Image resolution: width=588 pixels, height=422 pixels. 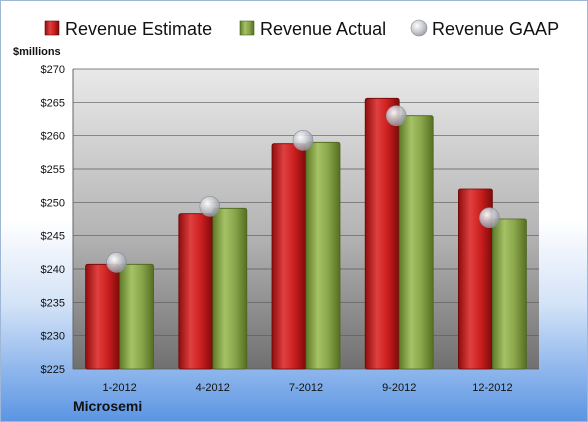 I want to click on y-axis: $225 $230 $235 $240 $245 $250 $255 $260 $265 $270, so click(x=57, y=220).